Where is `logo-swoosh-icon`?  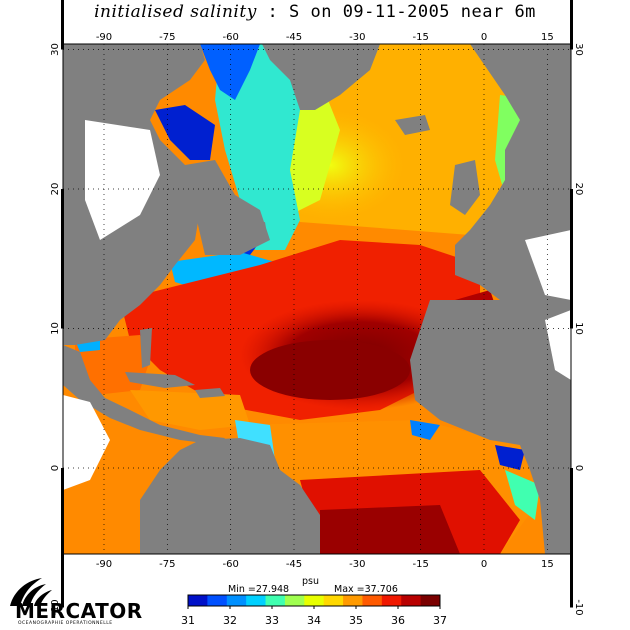
logo-swoosh-icon is located at coordinates (31, 592).